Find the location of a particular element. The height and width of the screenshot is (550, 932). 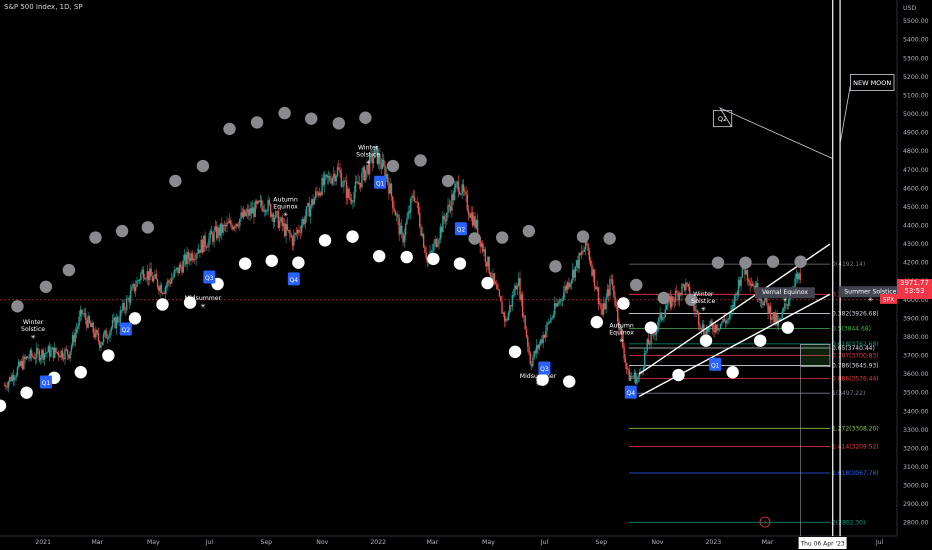

y-tick-label: 4900.00 is located at coordinates (916, 133).